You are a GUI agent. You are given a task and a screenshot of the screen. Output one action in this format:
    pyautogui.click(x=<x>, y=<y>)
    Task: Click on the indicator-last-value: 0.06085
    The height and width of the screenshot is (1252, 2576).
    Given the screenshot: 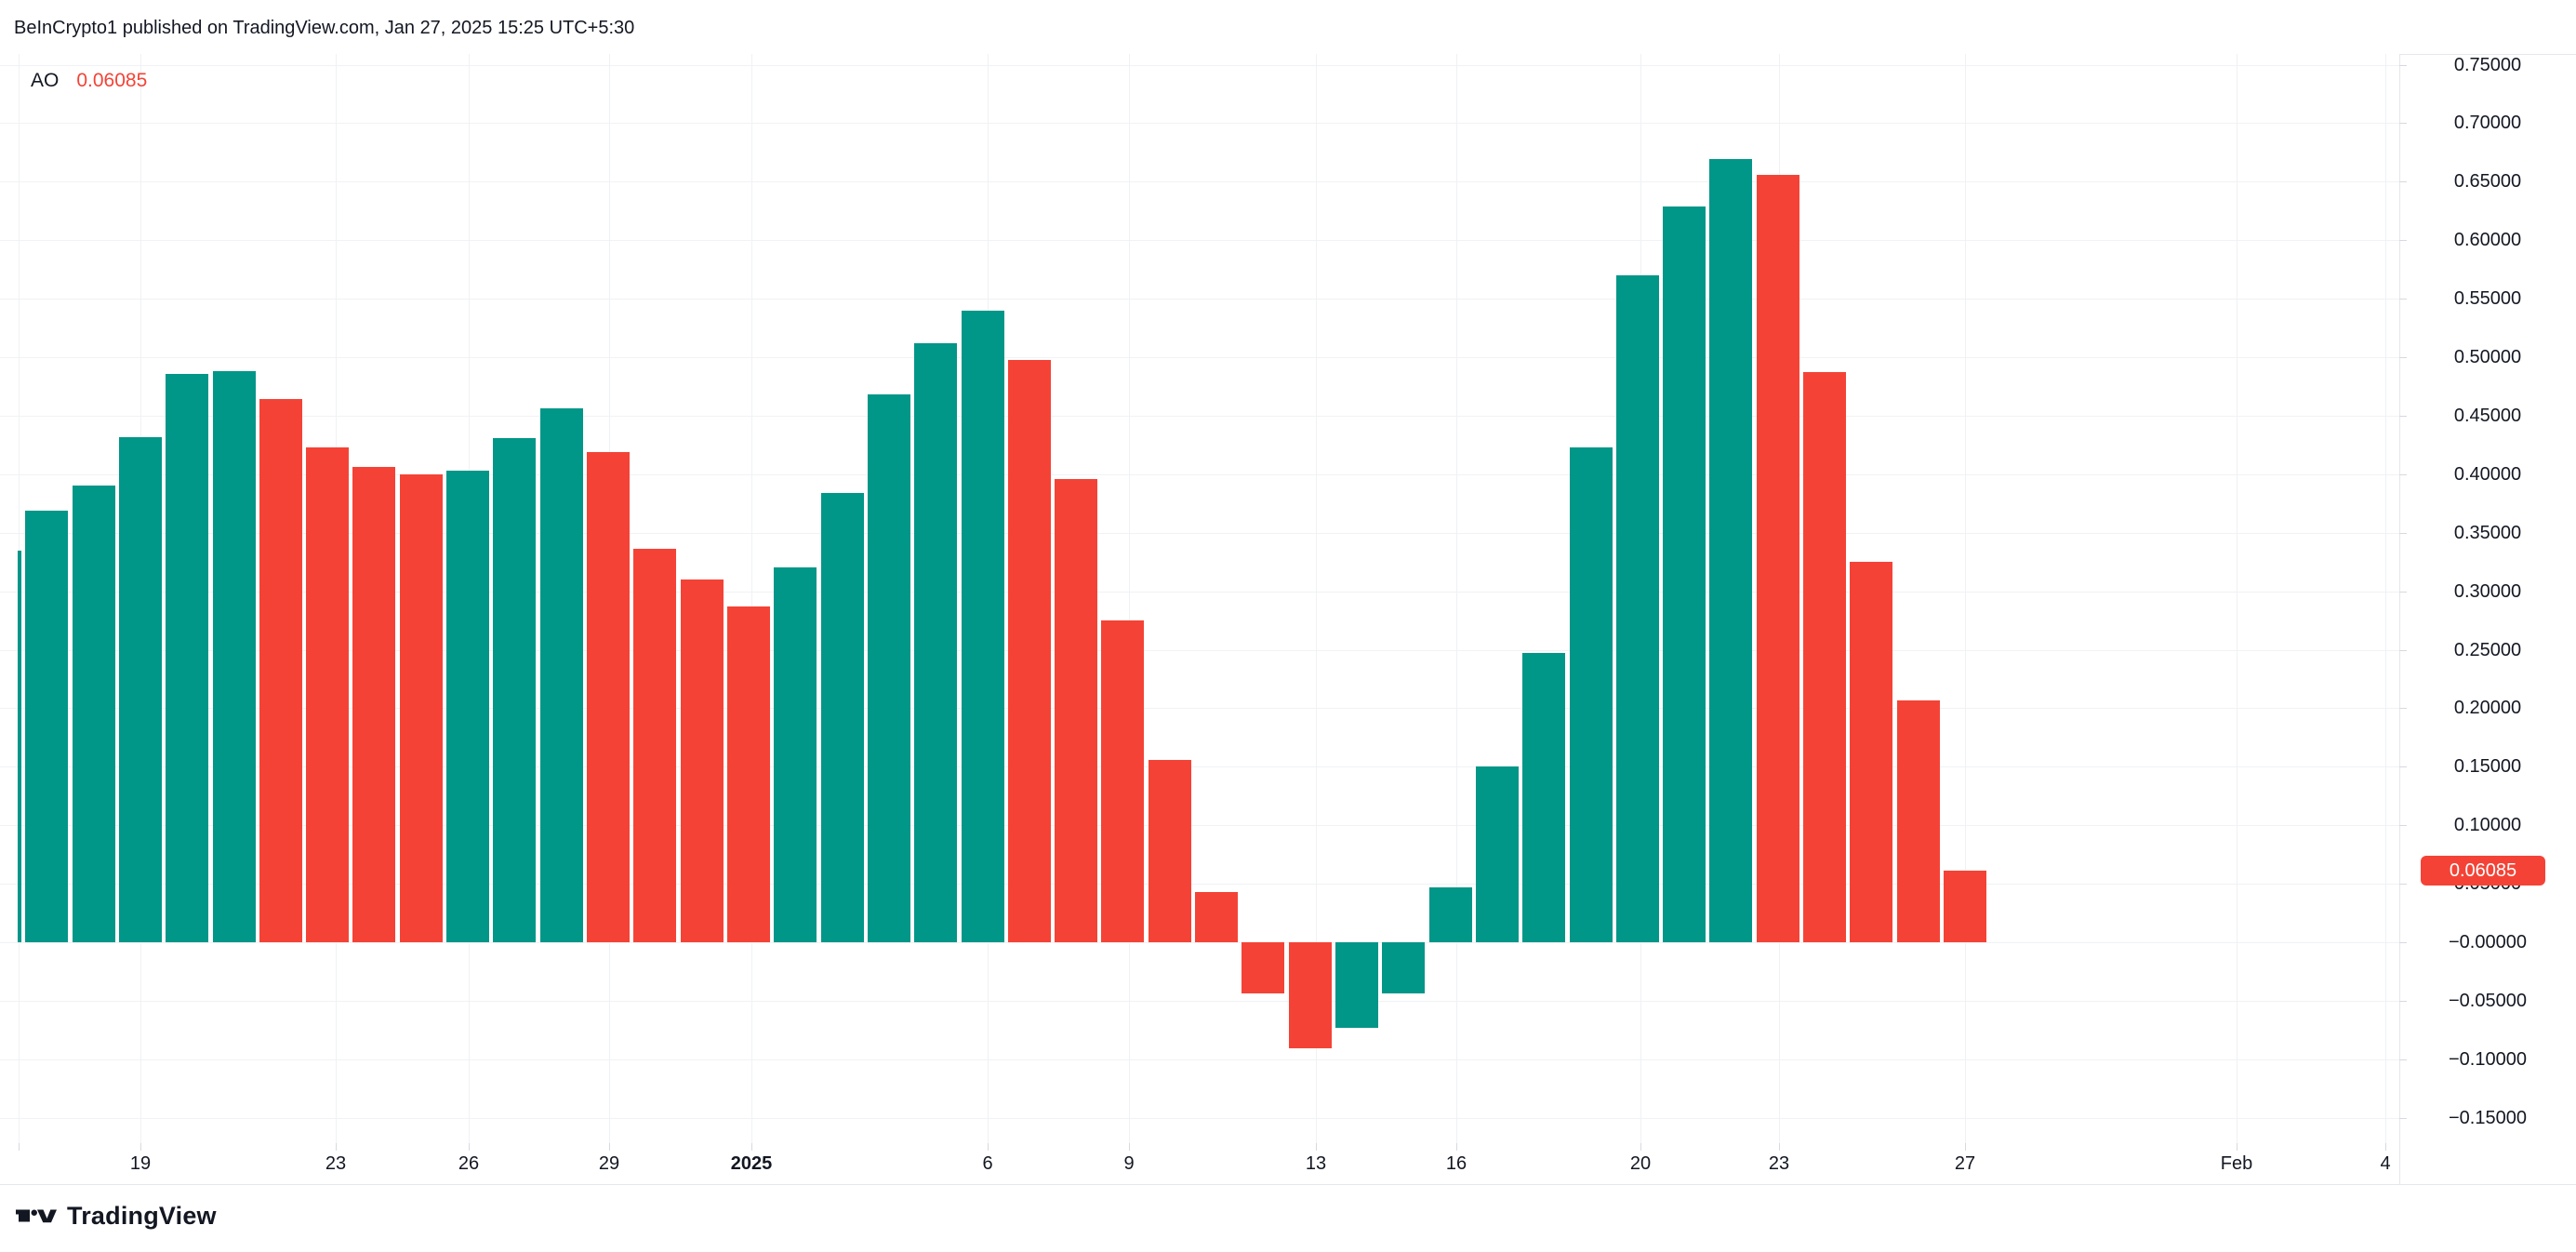 What is the action you would take?
    pyautogui.click(x=112, y=80)
    